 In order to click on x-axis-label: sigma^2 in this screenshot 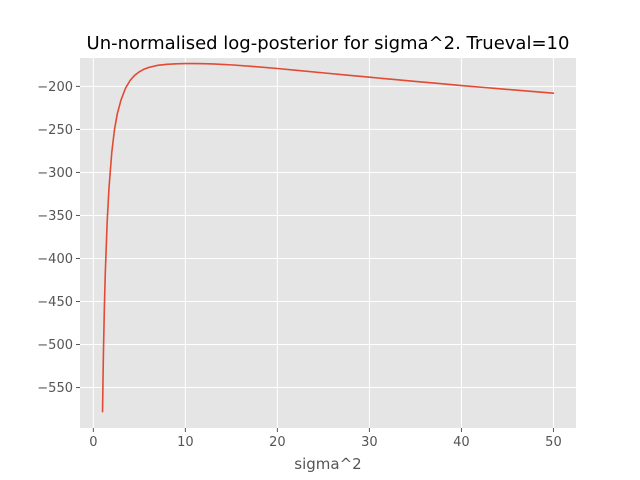, I will do `click(327, 464)`.